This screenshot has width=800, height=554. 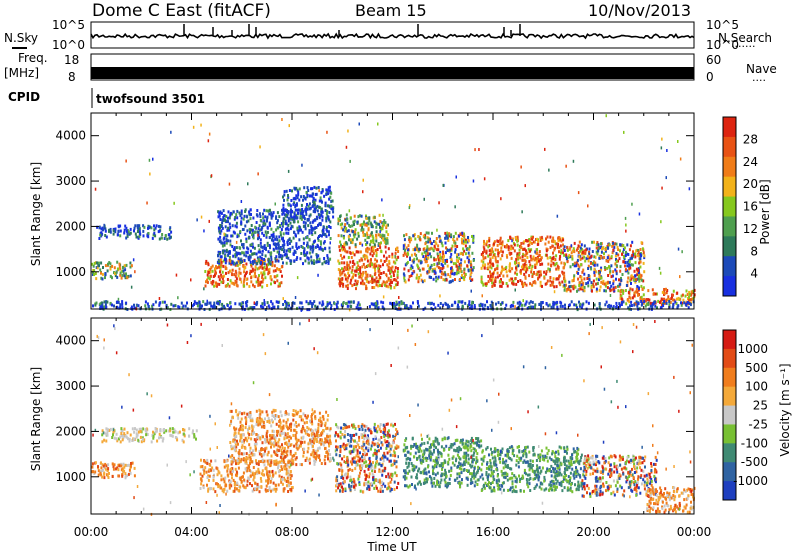 I want to click on nsky-spikes, so click(x=352, y=30).